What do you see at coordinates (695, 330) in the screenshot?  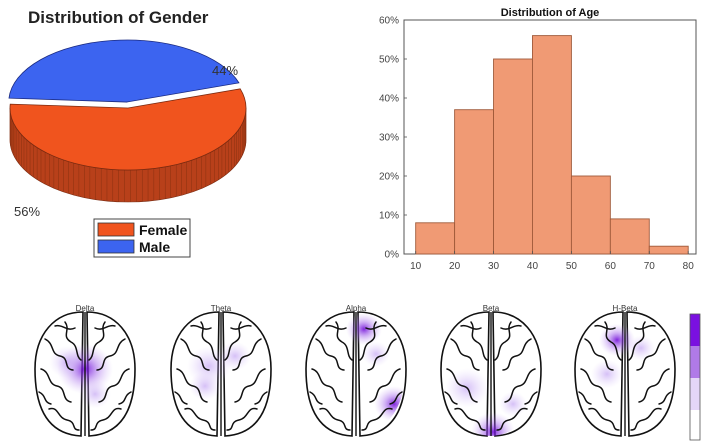 I see `colorbar-high` at bounding box center [695, 330].